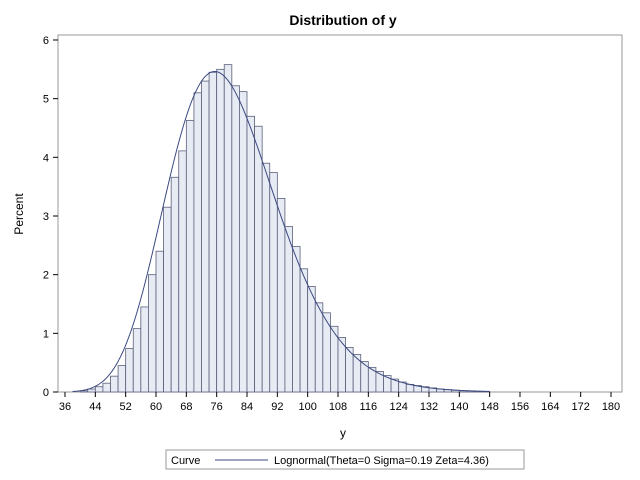 Image resolution: width=640 pixels, height=480 pixels. I want to click on y-axis-label: Percent, so click(19, 214).